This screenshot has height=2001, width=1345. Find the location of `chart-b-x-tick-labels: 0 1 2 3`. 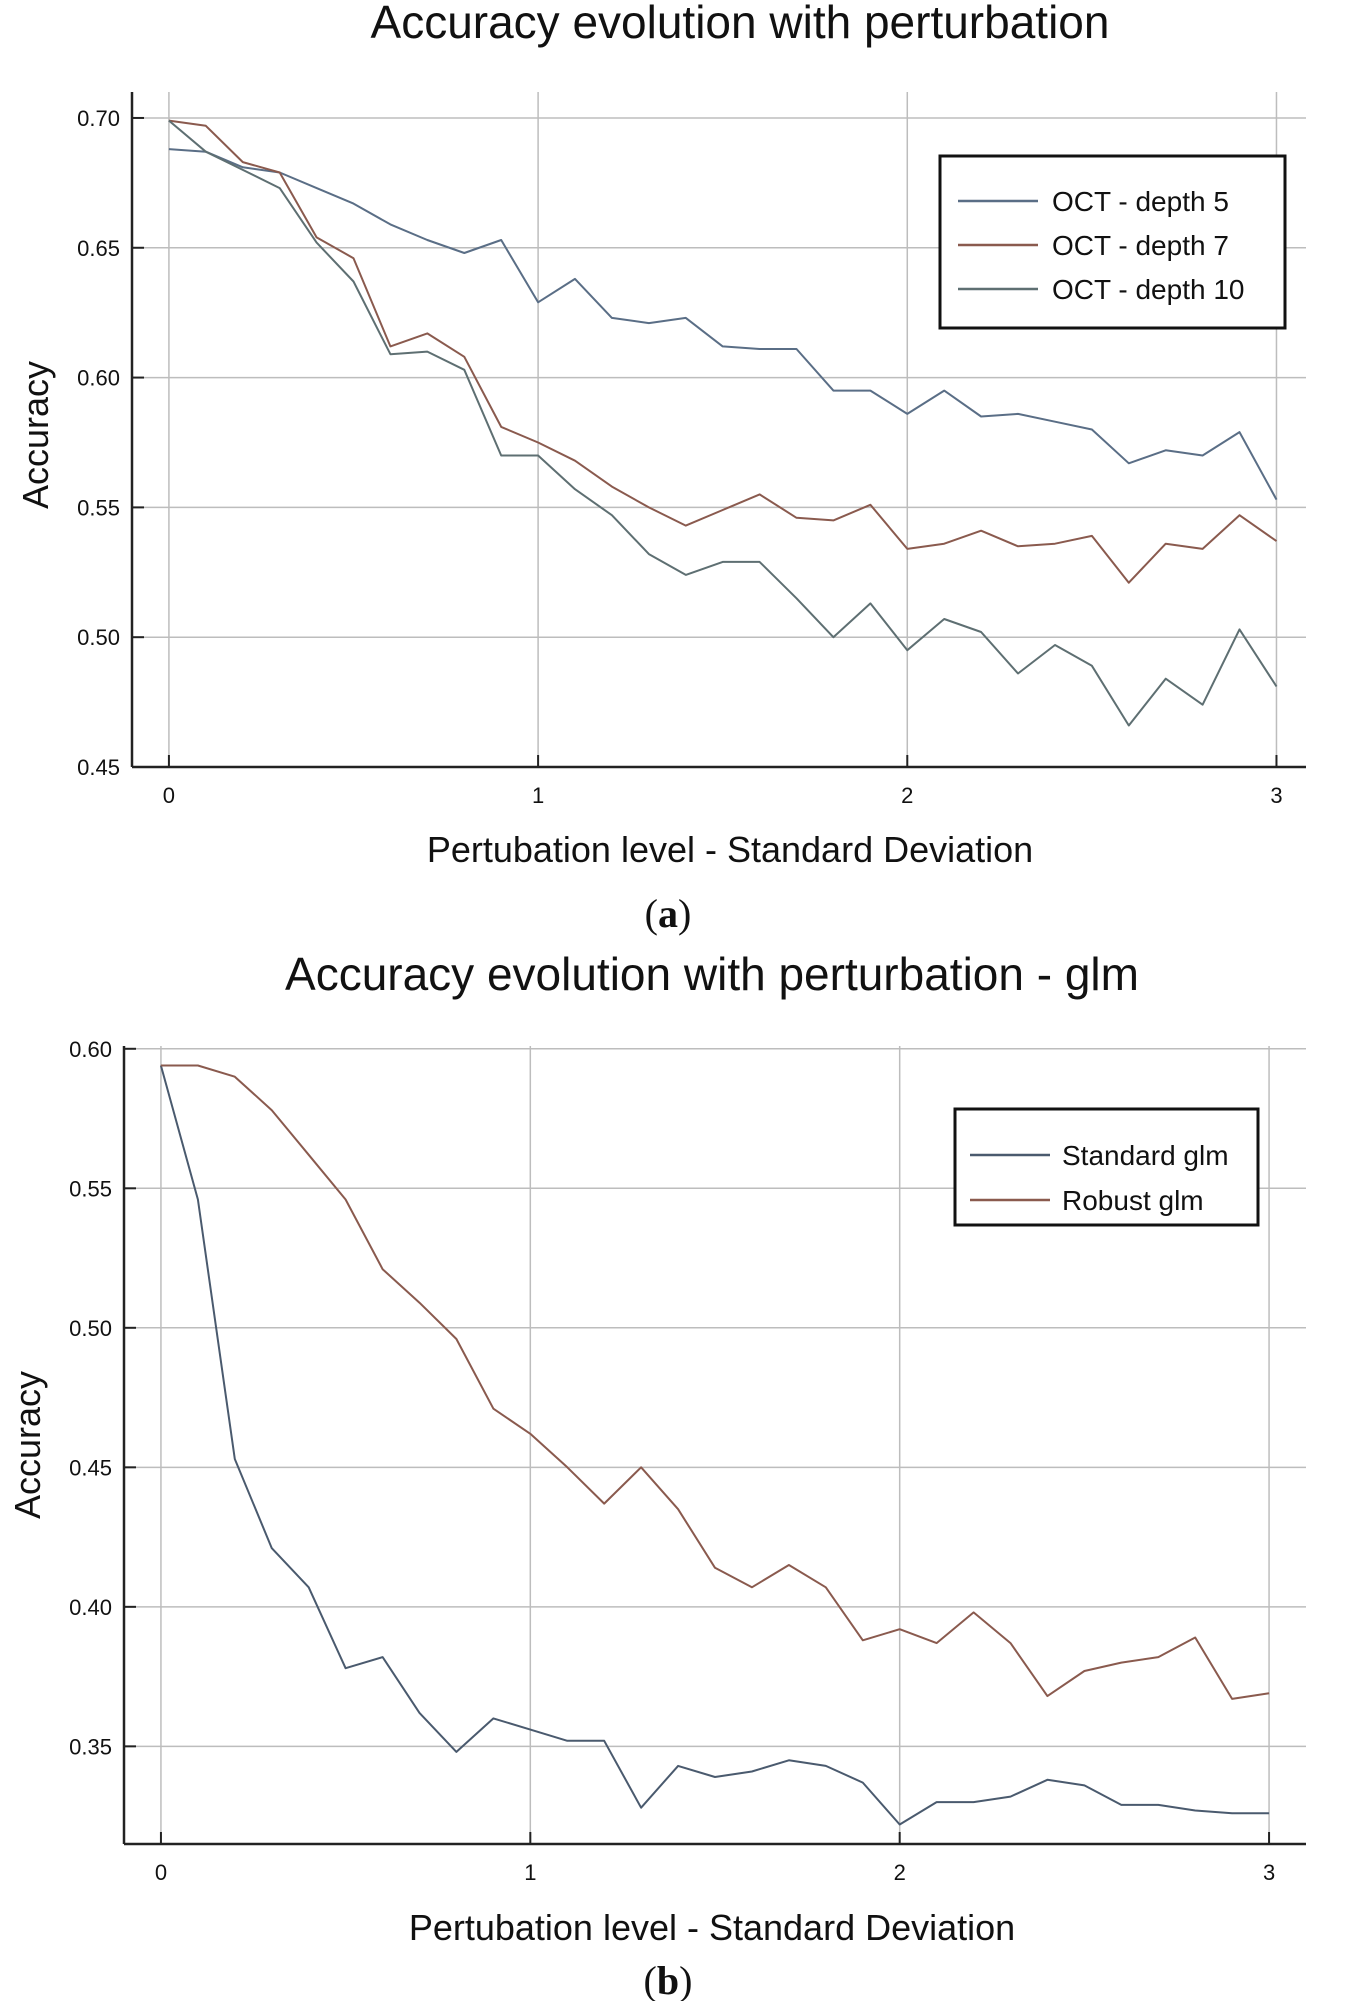

chart-b-x-tick-labels: 0 1 2 3 is located at coordinates (715, 1872).